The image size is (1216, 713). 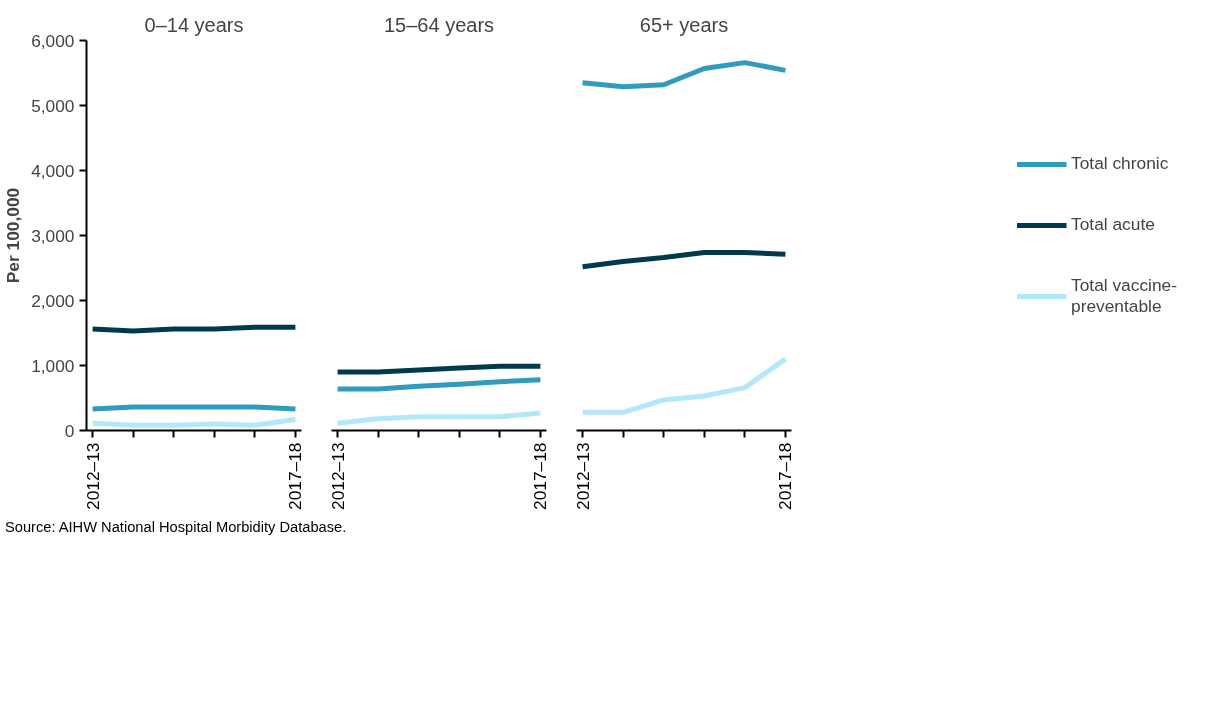 What do you see at coordinates (194, 24) in the screenshot?
I see `chart-title: 0–14 years` at bounding box center [194, 24].